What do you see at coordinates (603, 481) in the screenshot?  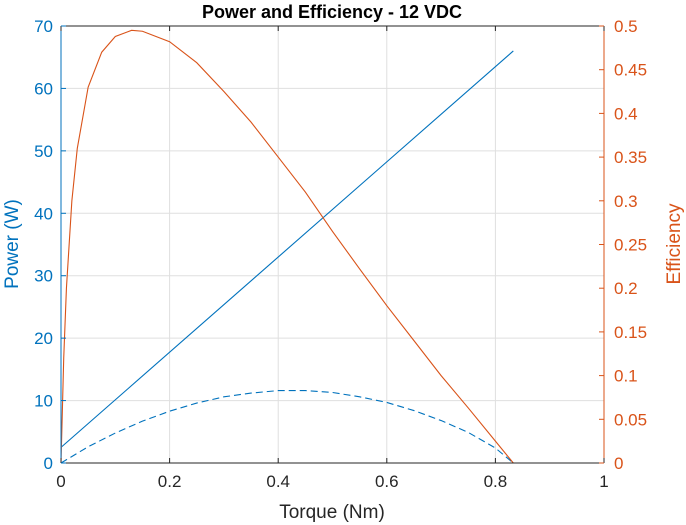 I see `x-tick-label-5: 1` at bounding box center [603, 481].